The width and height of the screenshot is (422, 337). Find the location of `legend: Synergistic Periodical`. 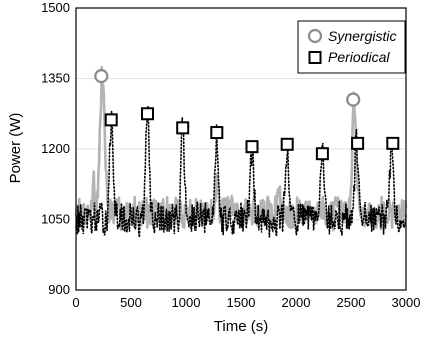

legend: Synergistic Periodical is located at coordinates (351, 47).